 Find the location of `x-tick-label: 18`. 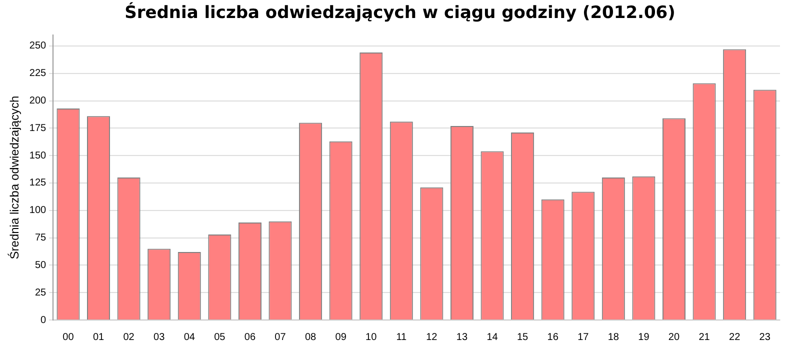

x-tick-label: 18 is located at coordinates (614, 337).